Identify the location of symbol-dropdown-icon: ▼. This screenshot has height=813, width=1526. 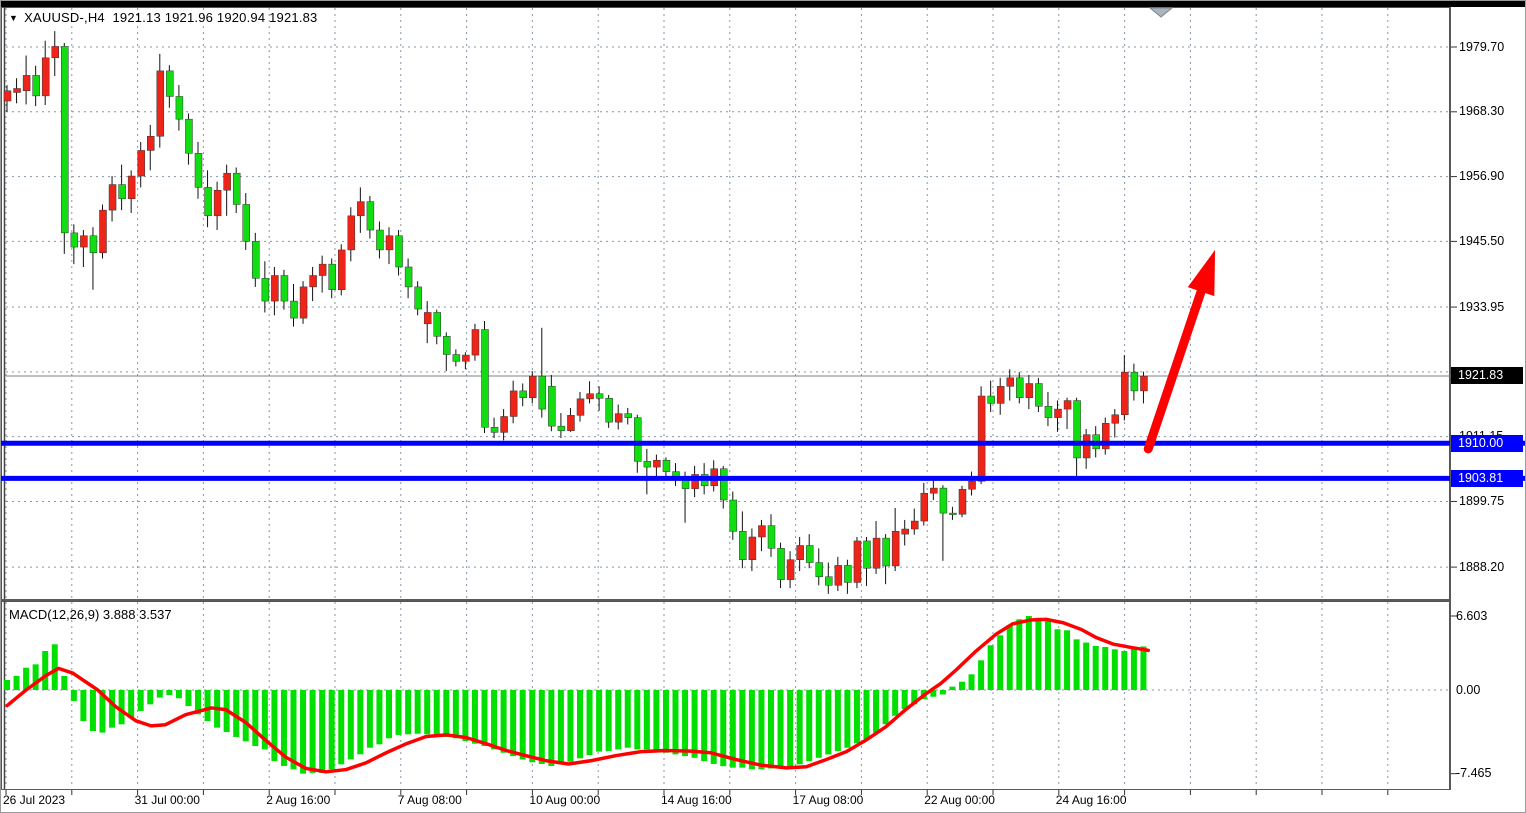
(14, 18).